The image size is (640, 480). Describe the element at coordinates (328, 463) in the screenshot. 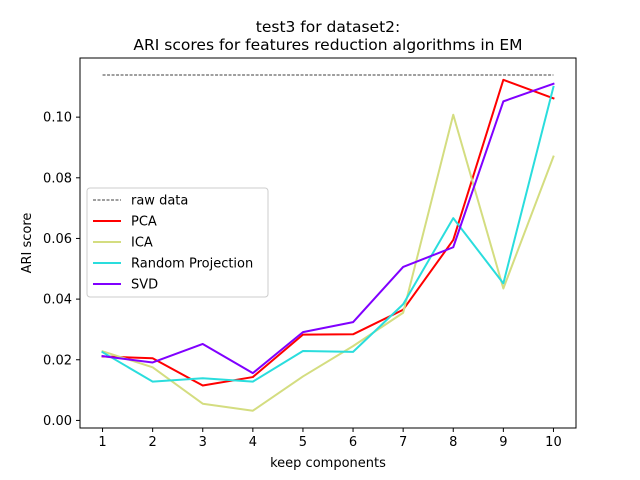

I see `x-axis-label: keep components` at that location.